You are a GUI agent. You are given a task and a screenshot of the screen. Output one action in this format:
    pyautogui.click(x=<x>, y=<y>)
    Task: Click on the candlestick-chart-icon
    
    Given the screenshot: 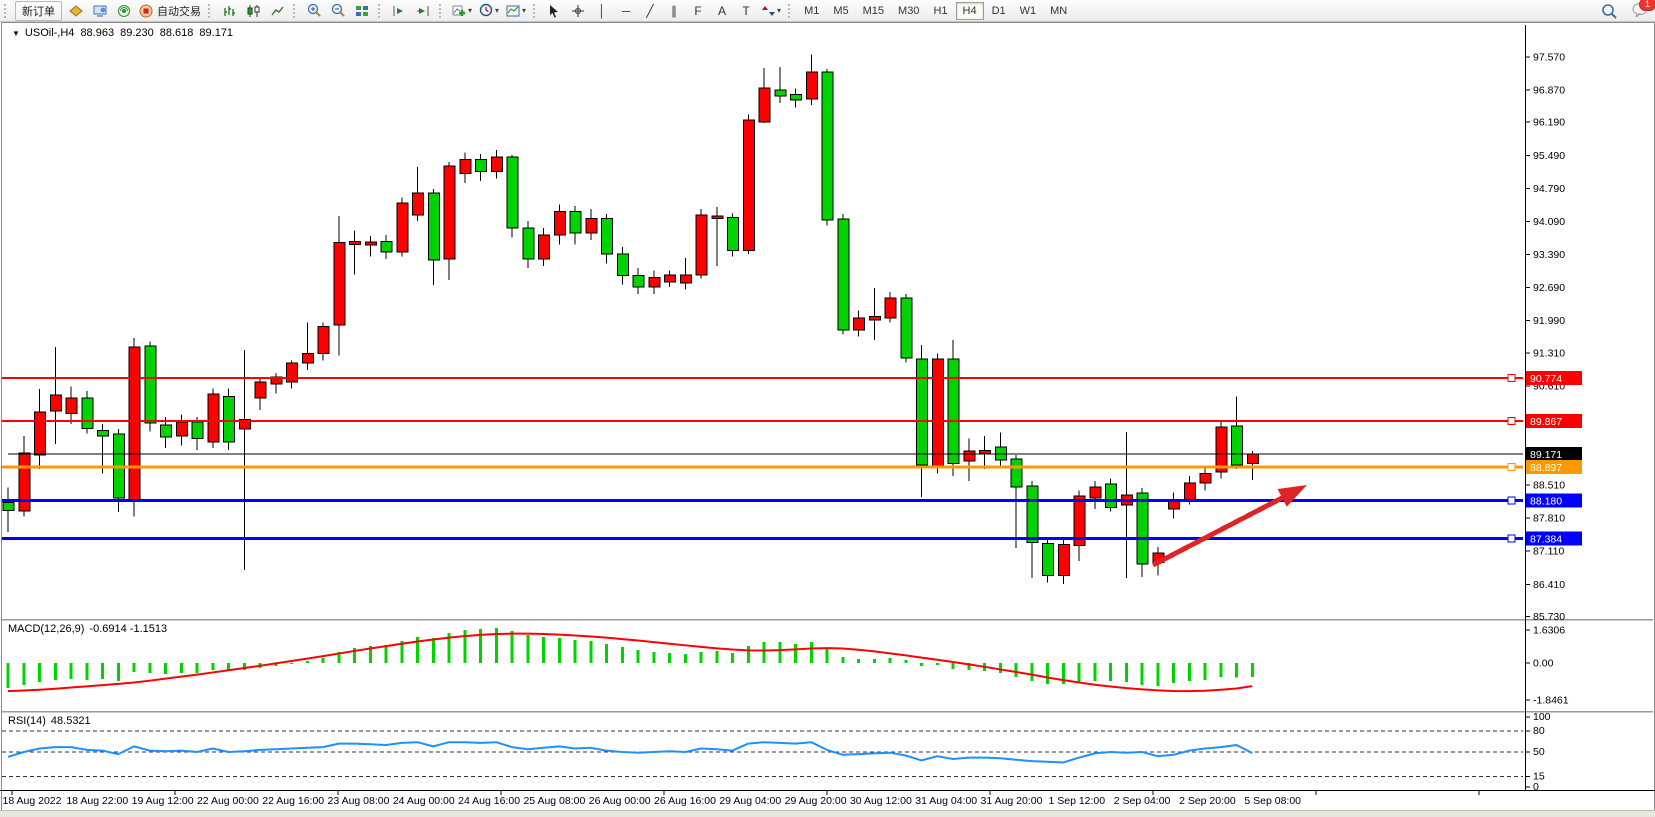 What is the action you would take?
    pyautogui.click(x=253, y=11)
    